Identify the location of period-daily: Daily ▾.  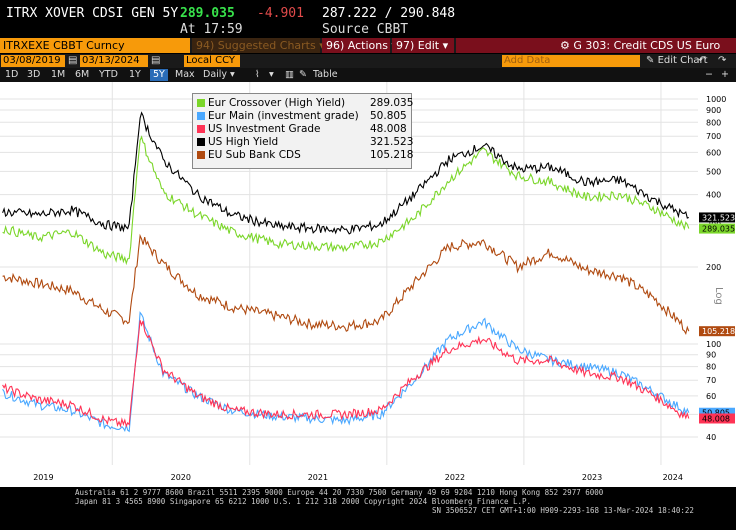
(219, 74).